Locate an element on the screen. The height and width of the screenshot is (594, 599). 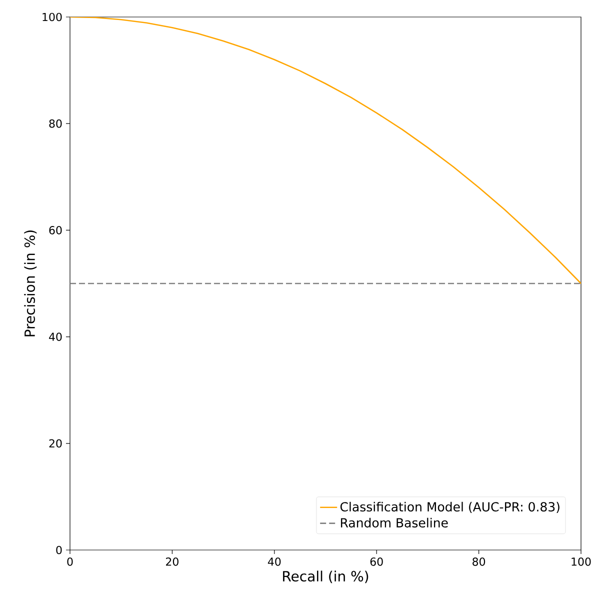
y-tick-label: 80 is located at coordinates (55, 123).